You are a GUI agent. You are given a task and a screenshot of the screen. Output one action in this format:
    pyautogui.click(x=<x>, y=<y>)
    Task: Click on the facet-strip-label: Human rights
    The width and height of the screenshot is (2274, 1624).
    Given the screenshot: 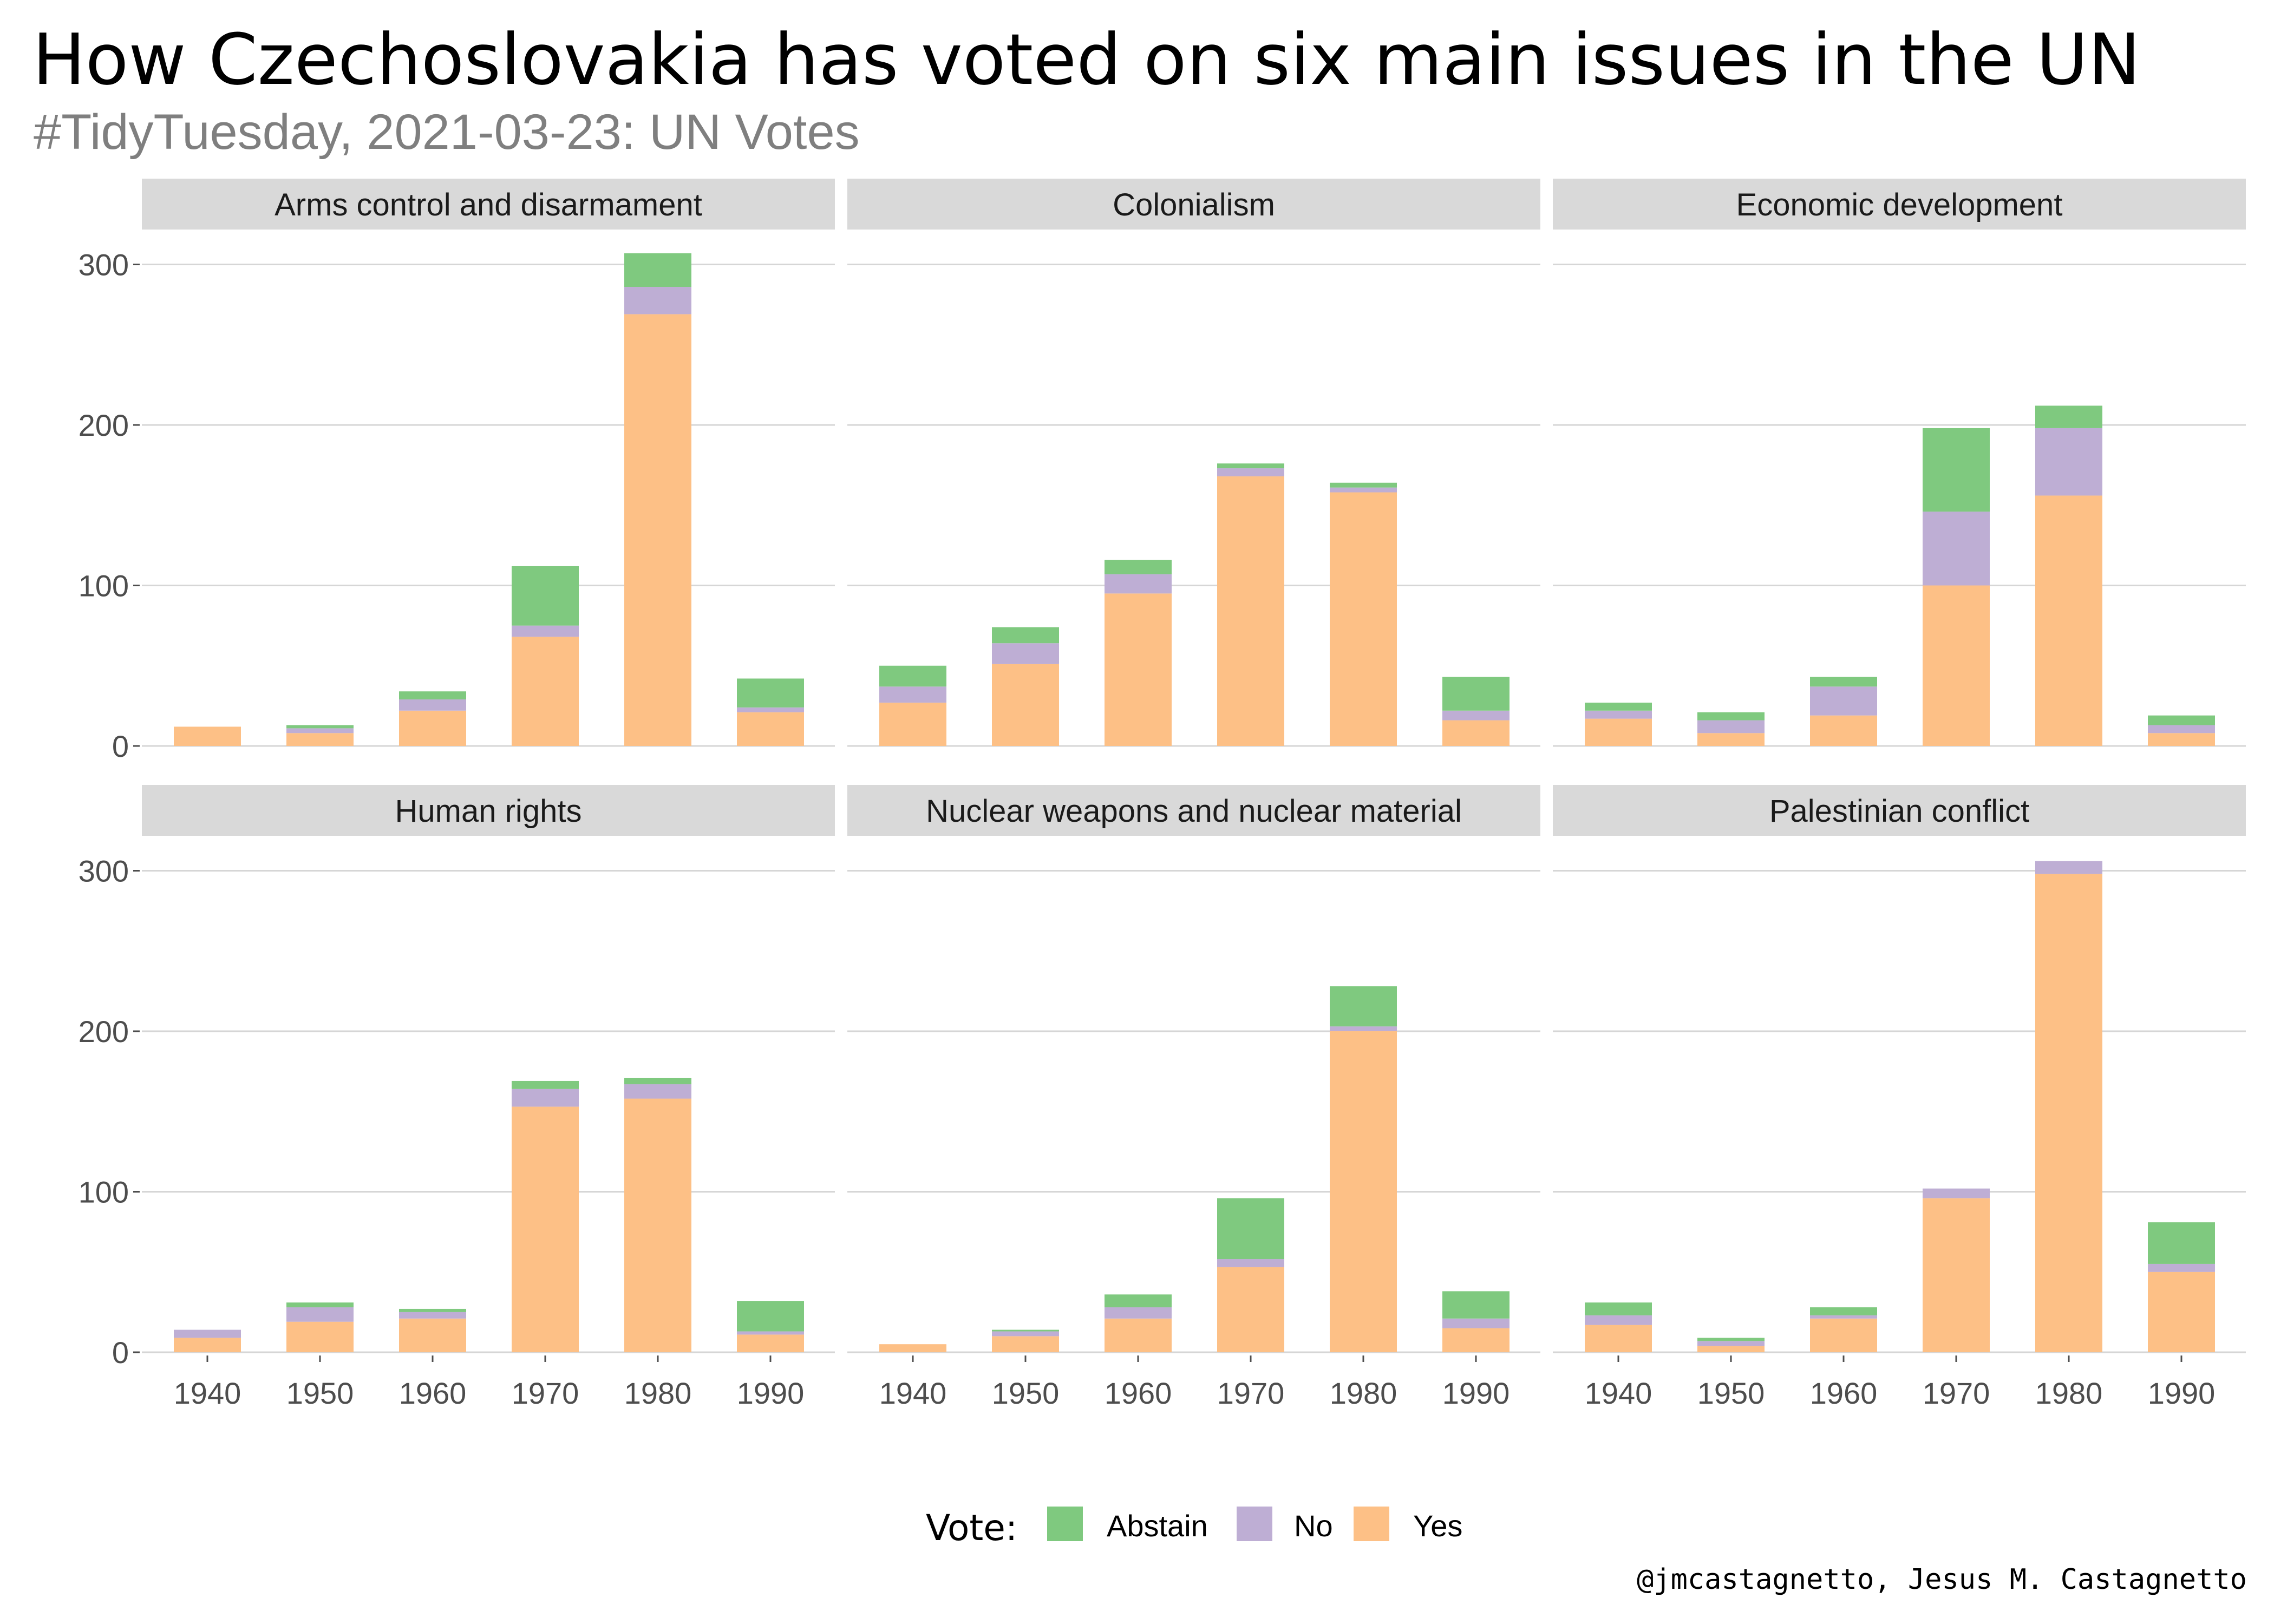 What is the action you would take?
    pyautogui.click(x=489, y=811)
    